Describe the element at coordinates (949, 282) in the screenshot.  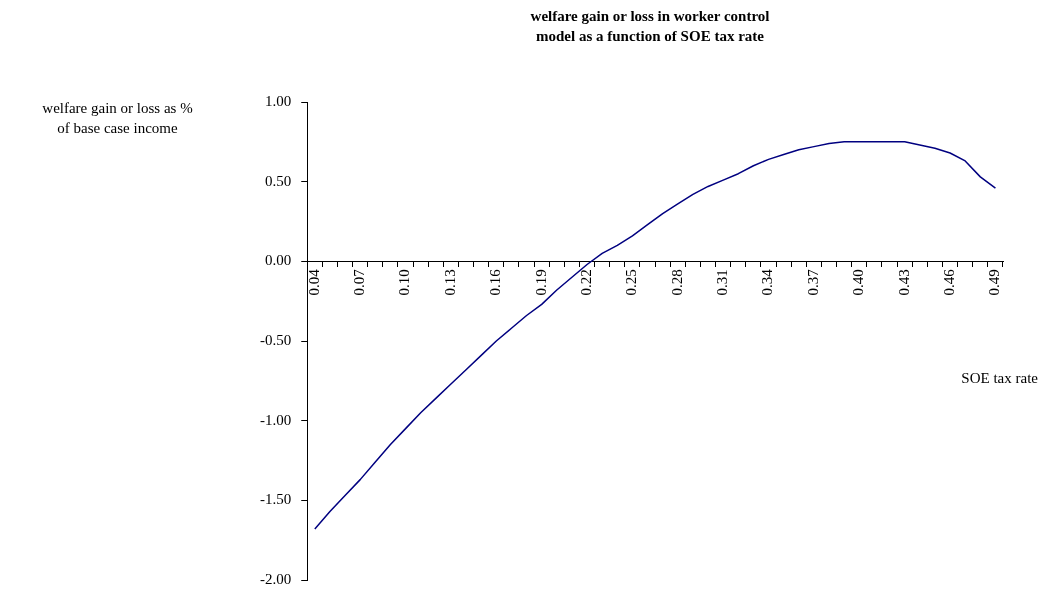
I see `x-tick-label: 0.46` at that location.